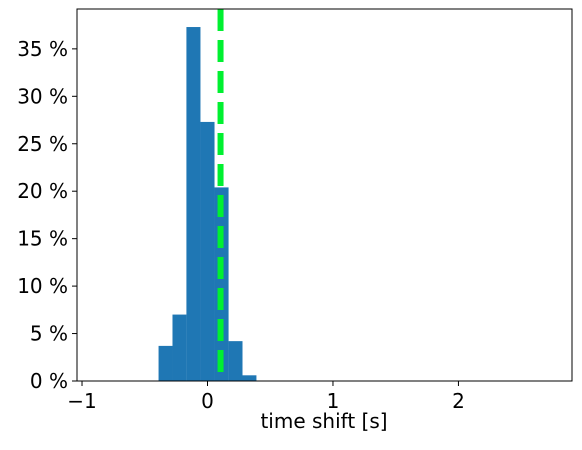 This screenshot has width=582, height=450. Describe the element at coordinates (42, 144) in the screenshot. I see `y-tick-label: 25 %` at that location.